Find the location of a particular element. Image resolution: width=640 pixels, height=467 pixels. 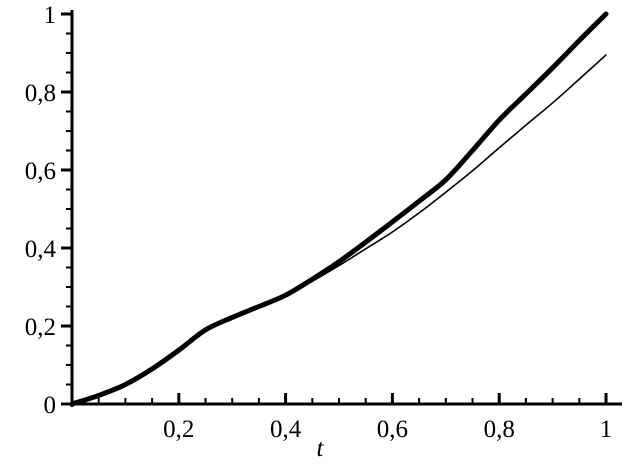

y-tick-label: 1 is located at coordinates (50, 15).